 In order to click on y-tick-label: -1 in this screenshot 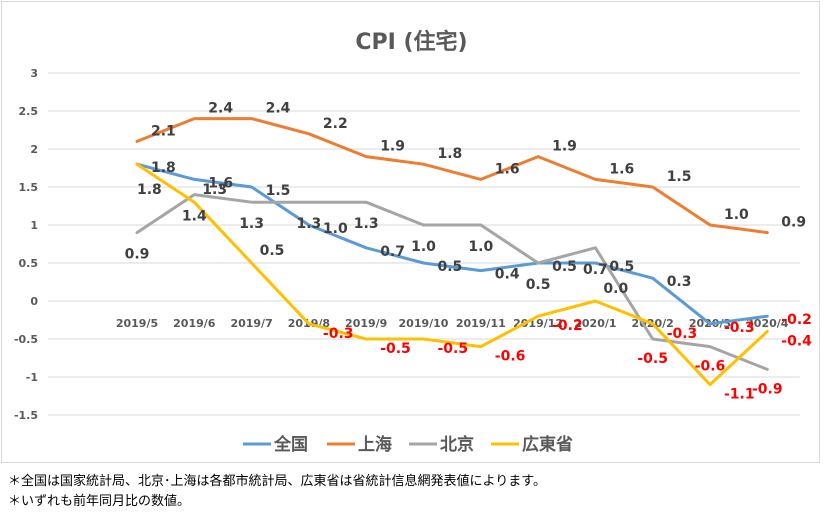, I will do `click(32, 377)`.